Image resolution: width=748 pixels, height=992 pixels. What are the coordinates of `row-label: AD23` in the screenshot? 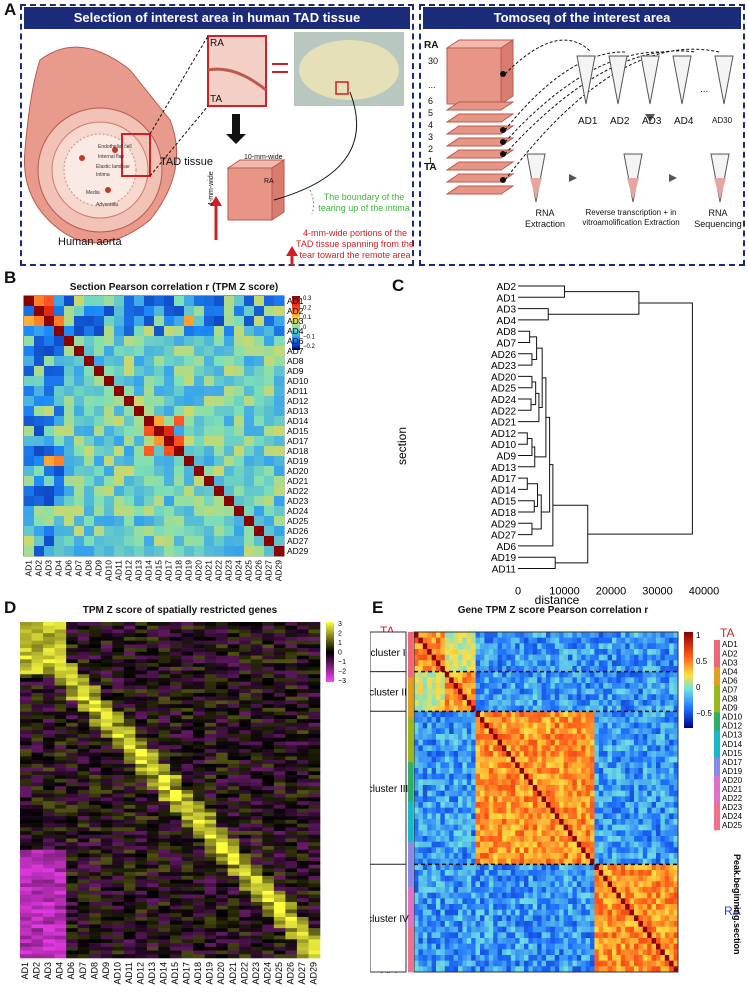 It's located at (298, 501).